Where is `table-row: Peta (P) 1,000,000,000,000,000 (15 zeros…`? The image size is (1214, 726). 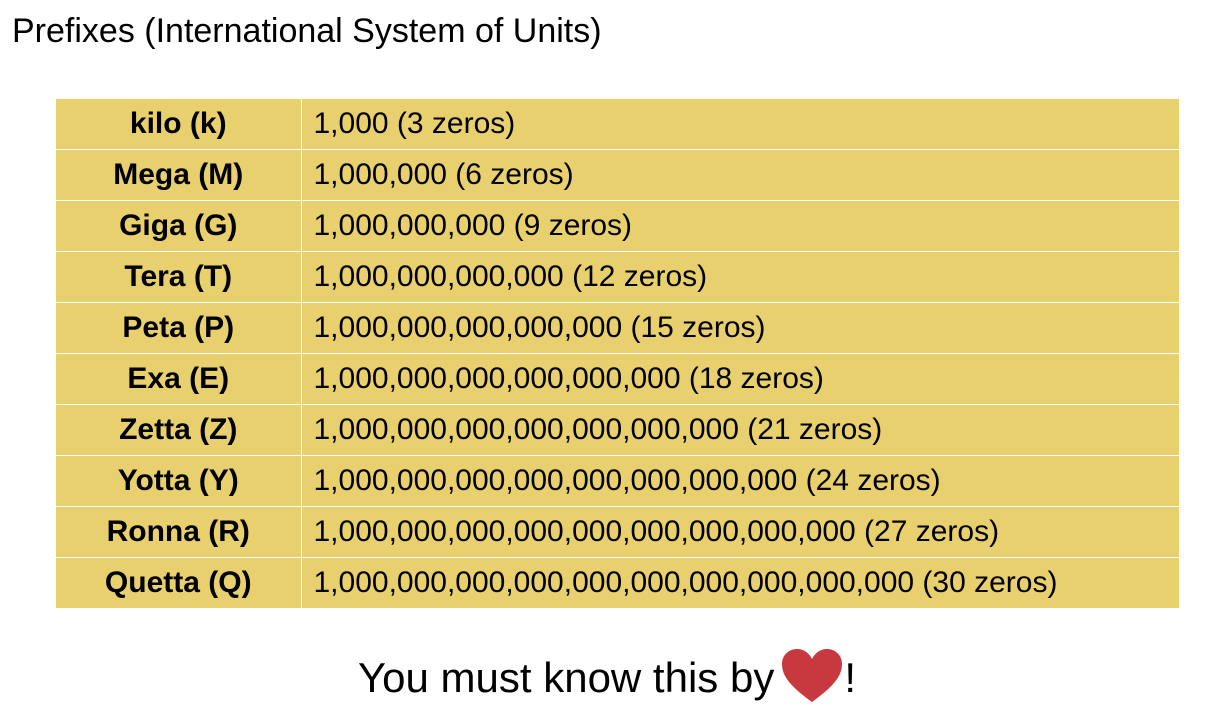 table-row: Peta (P) 1,000,000,000,000,000 (15 zeros… is located at coordinates (617, 328).